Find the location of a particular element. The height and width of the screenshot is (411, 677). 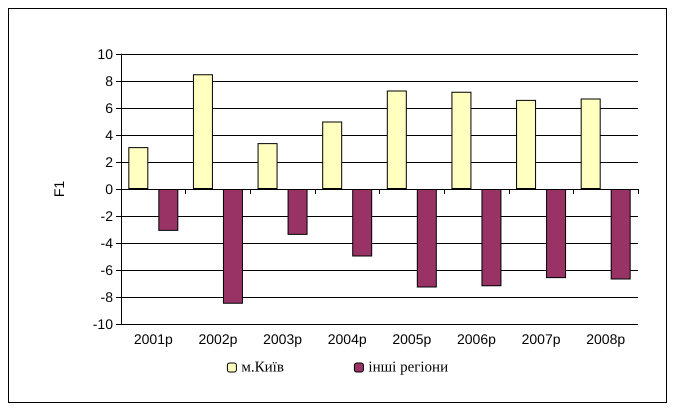

y-tick-label: 8 is located at coordinates (109, 81).